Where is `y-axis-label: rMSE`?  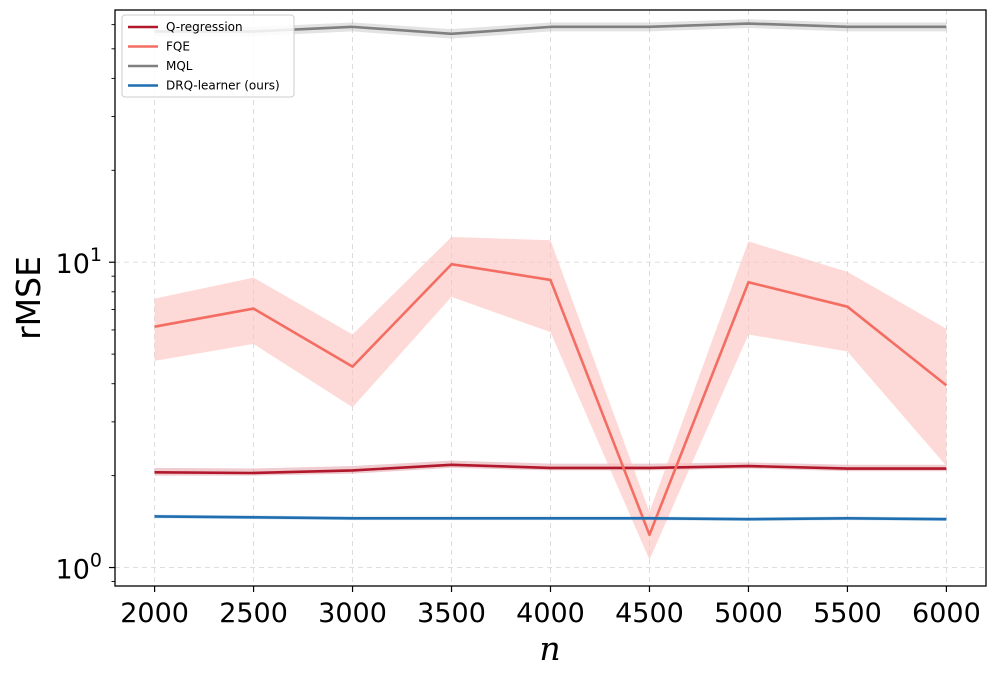
y-axis-label: rMSE is located at coordinates (28, 298).